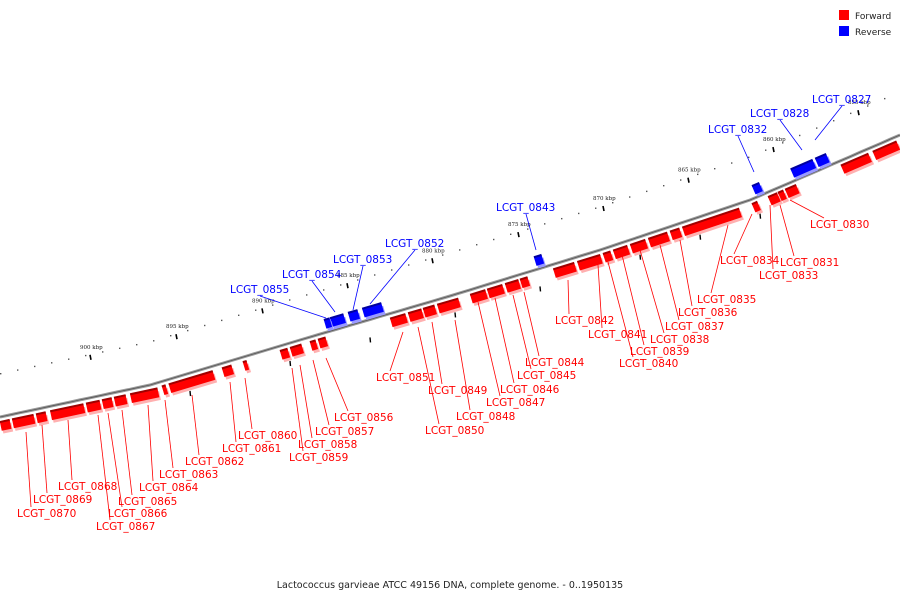  I want to click on gene-label-lcgt-0860: LCGT_0860, so click(267, 436).